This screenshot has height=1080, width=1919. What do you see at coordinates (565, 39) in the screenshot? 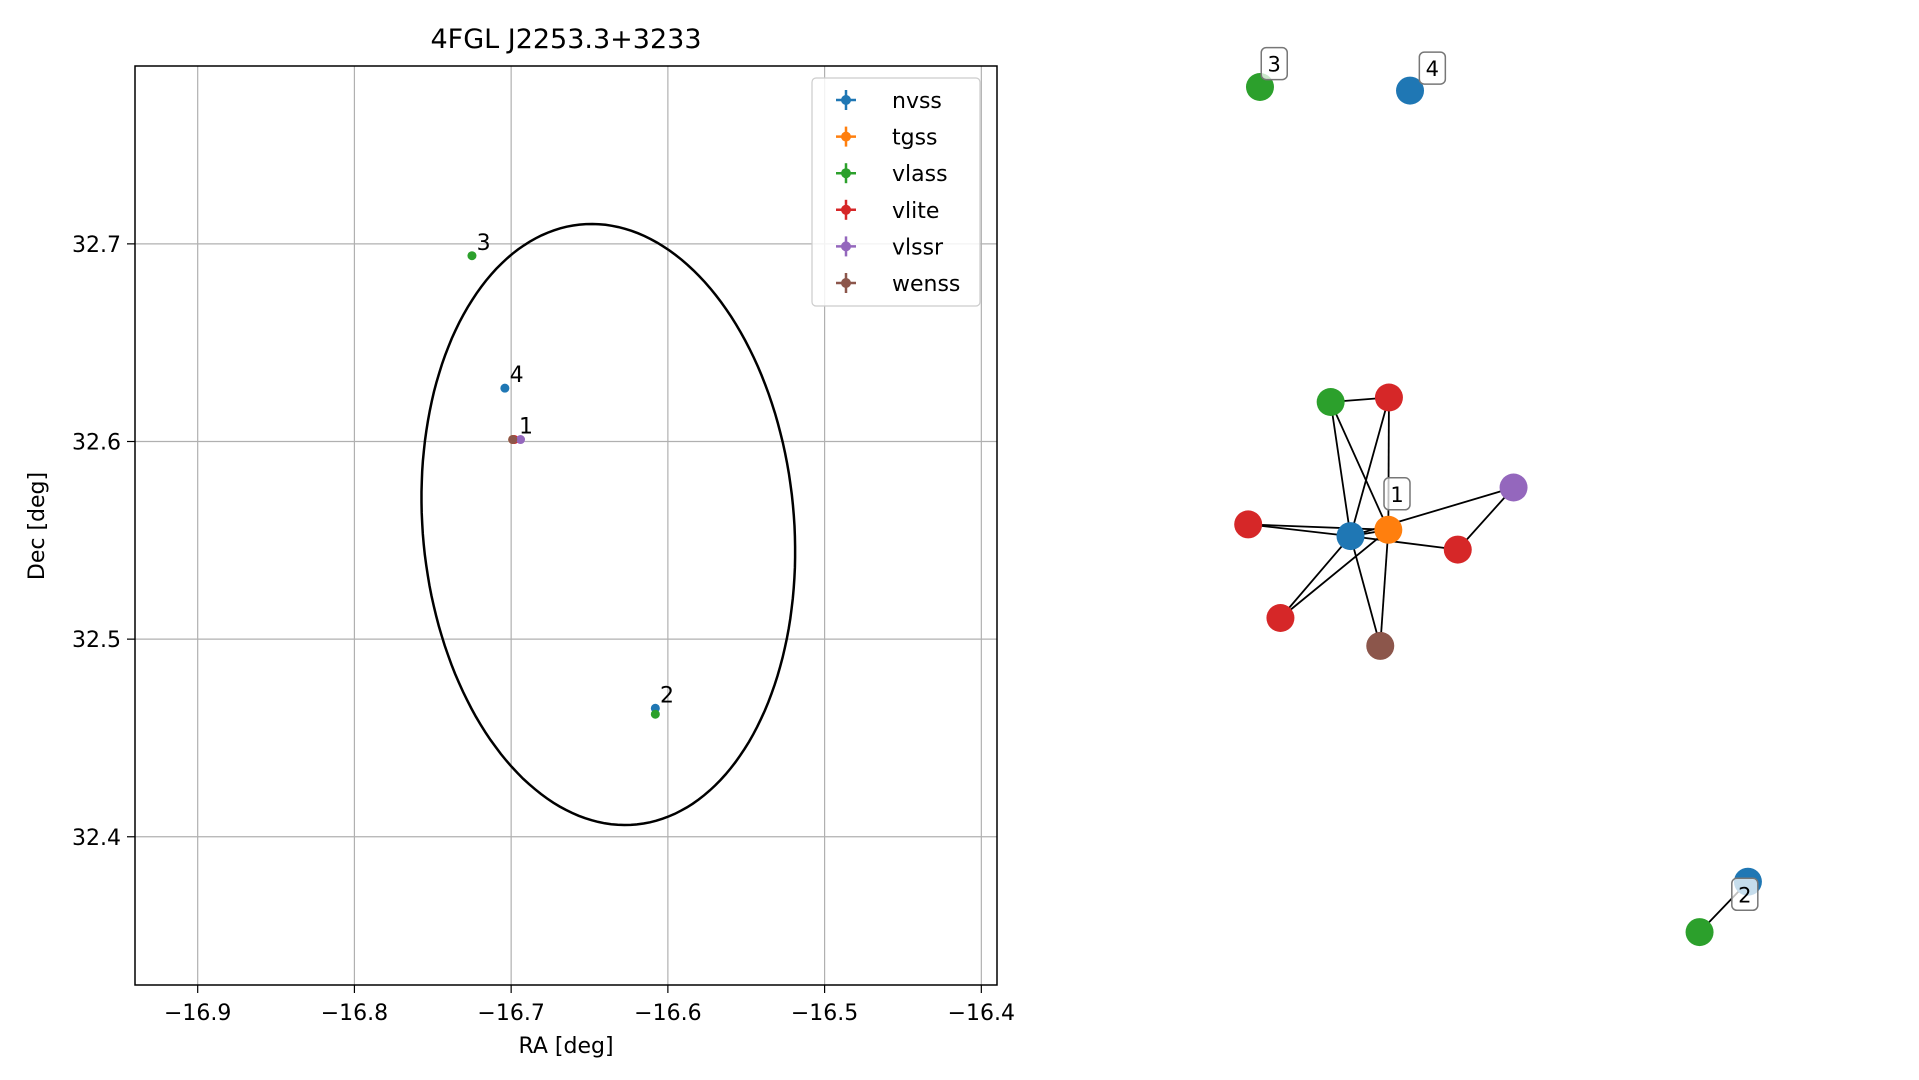
I see `chart-title: 4FGL J2253.3+3233` at bounding box center [565, 39].